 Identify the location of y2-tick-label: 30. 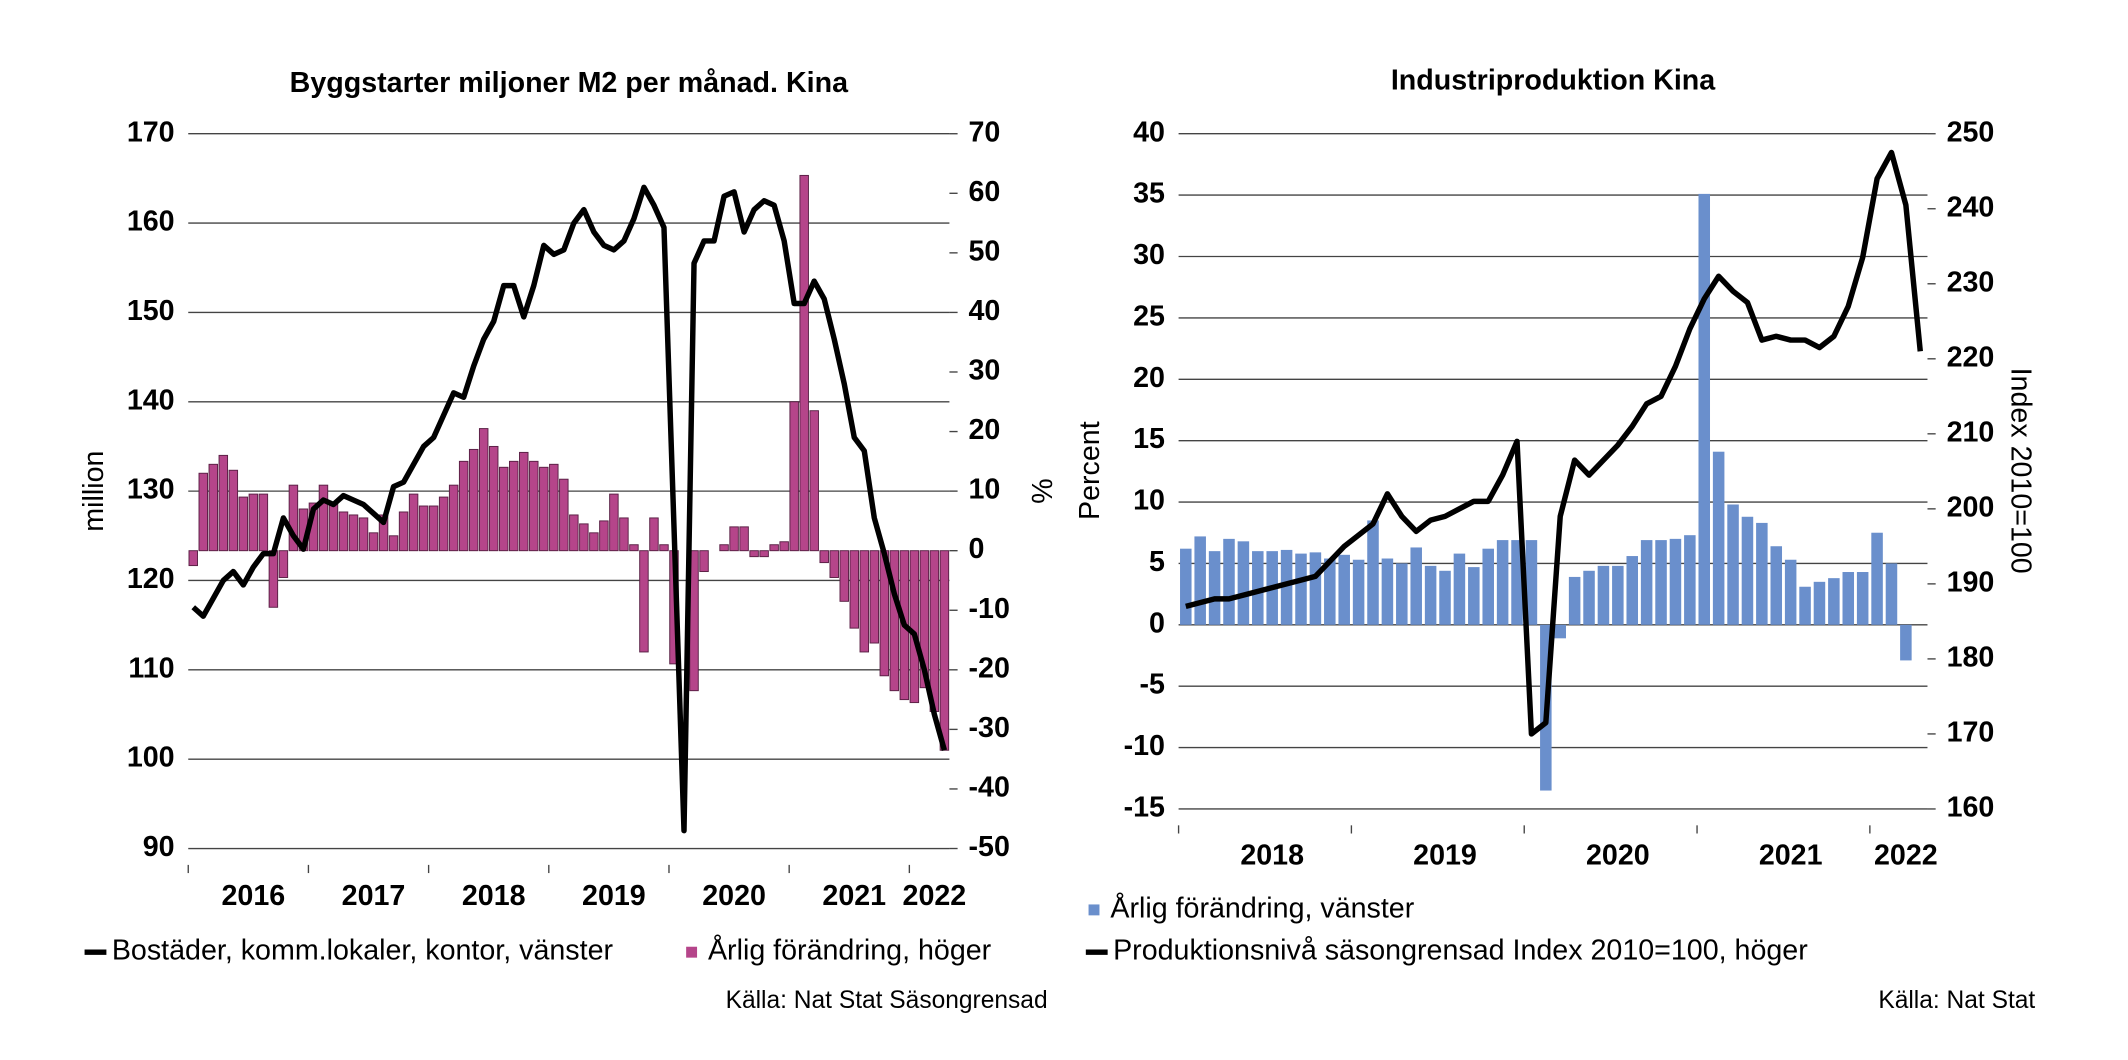
(985, 371).